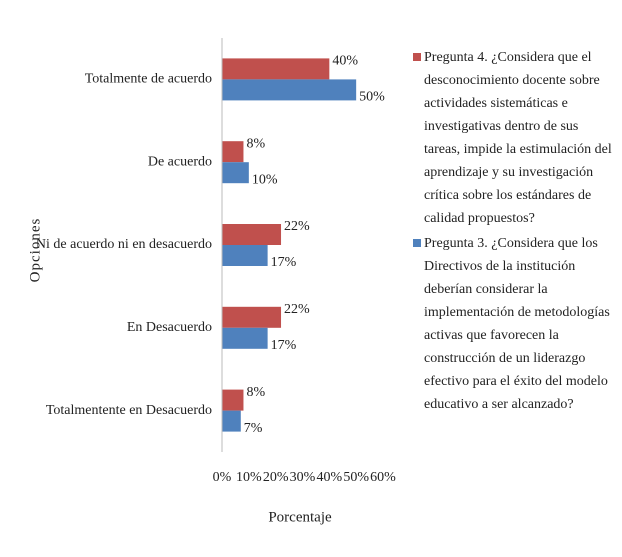 This screenshot has height=557, width=622. I want to click on x-axis-title: Porcentaje, so click(300, 517).